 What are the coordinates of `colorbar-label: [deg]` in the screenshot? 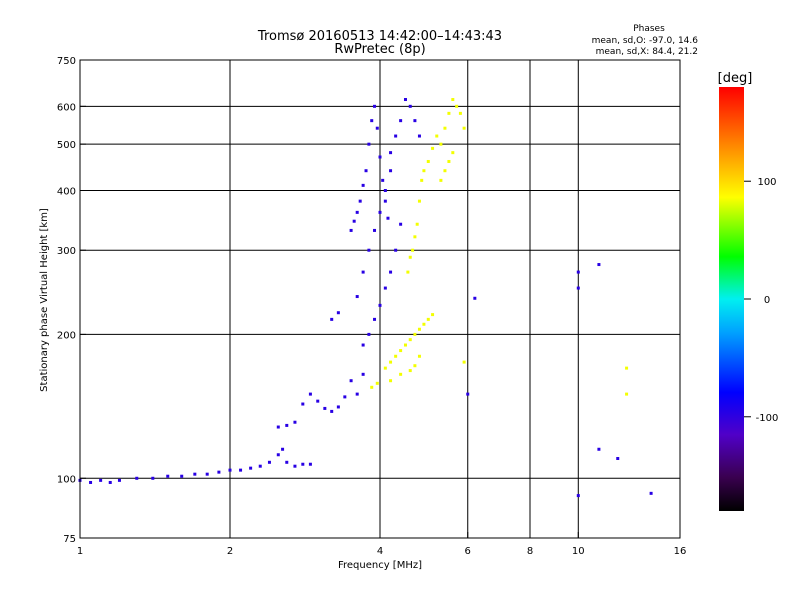 It's located at (735, 78).